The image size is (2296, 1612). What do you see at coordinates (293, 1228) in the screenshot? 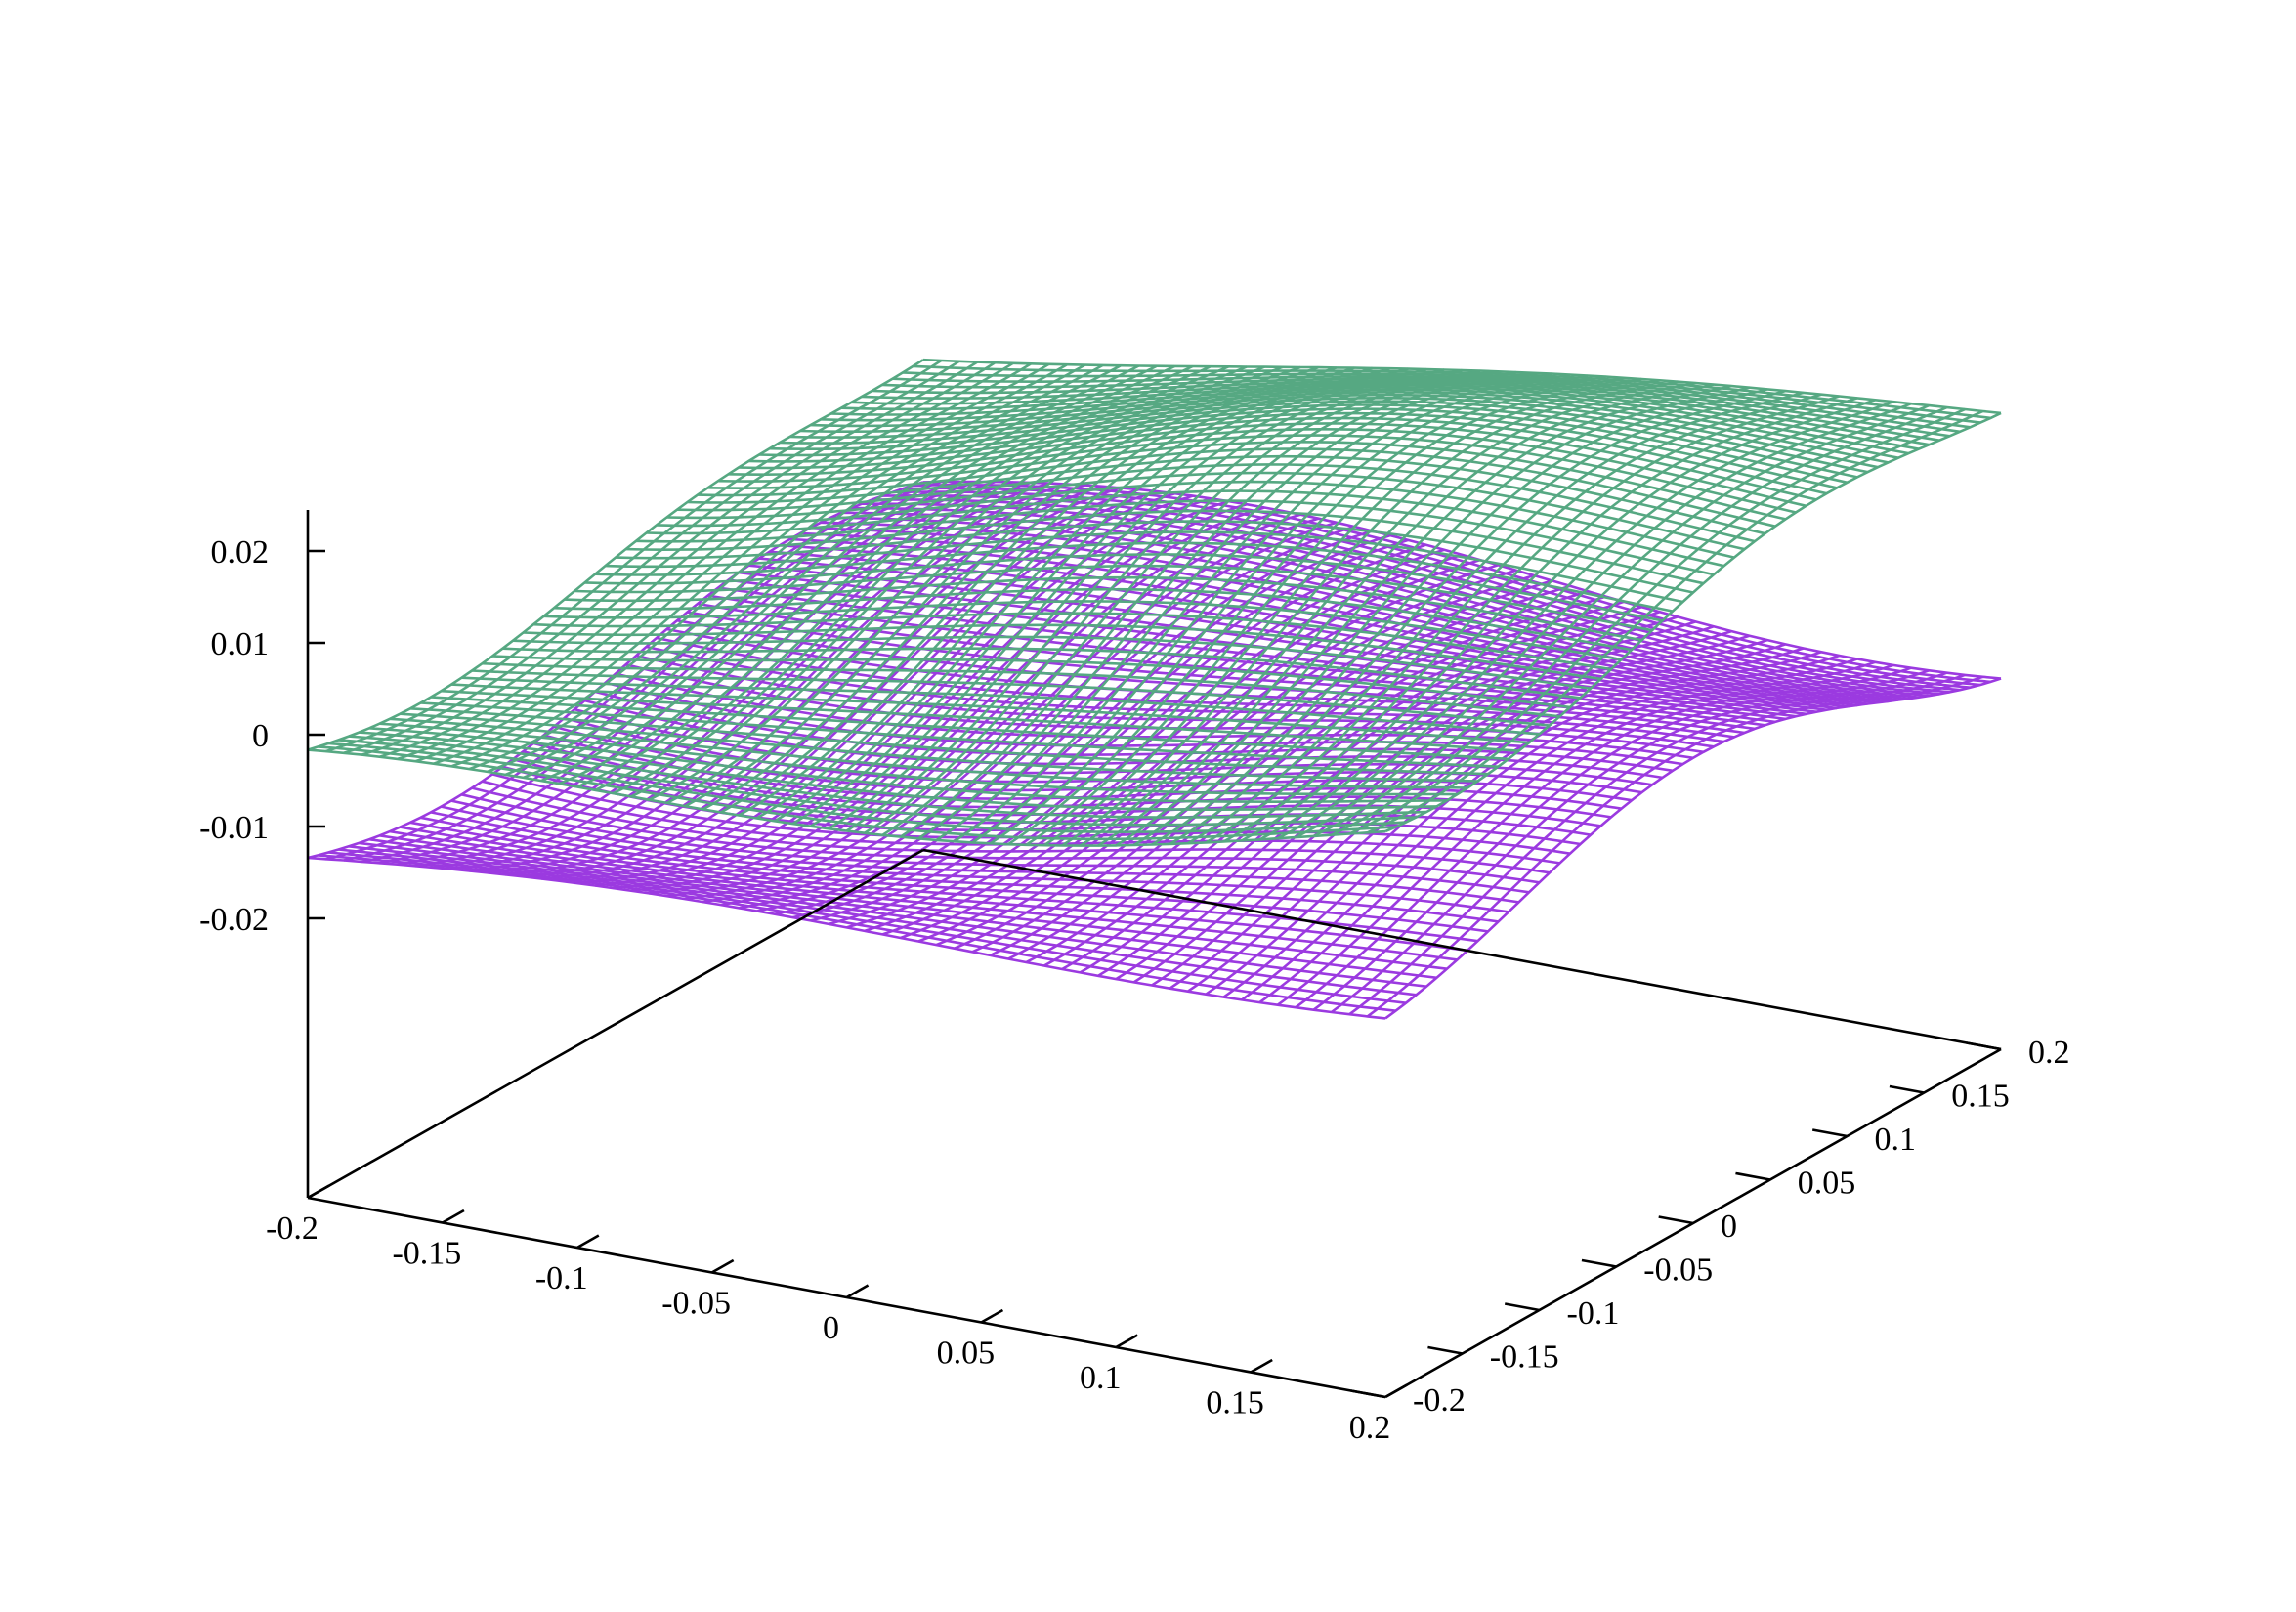
I see `x-tick-label: -0.2` at bounding box center [293, 1228].